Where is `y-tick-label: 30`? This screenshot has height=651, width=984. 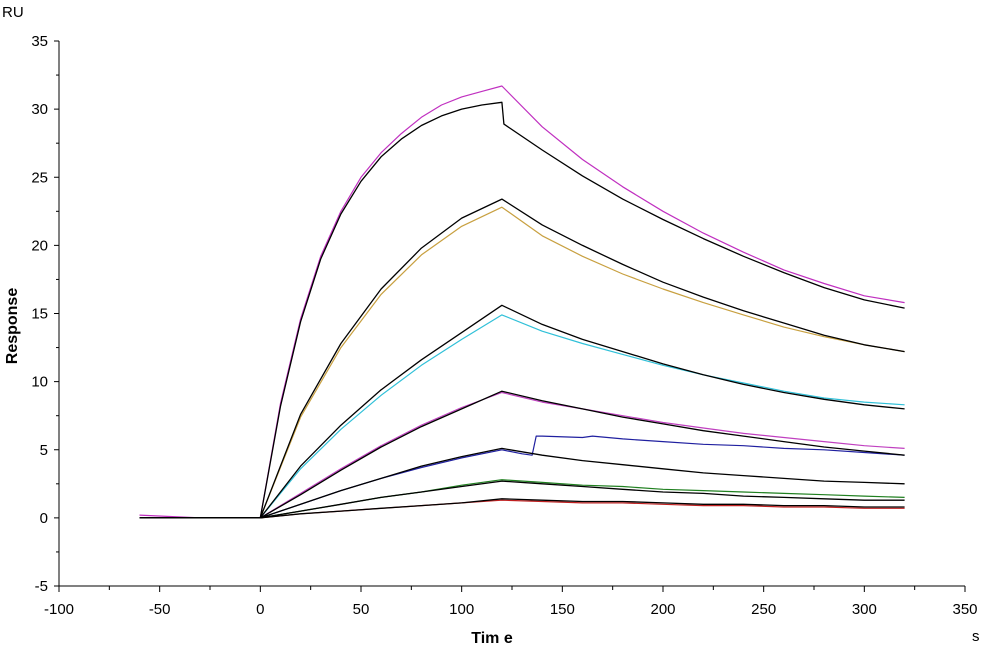 y-tick-label: 30 is located at coordinates (39, 109).